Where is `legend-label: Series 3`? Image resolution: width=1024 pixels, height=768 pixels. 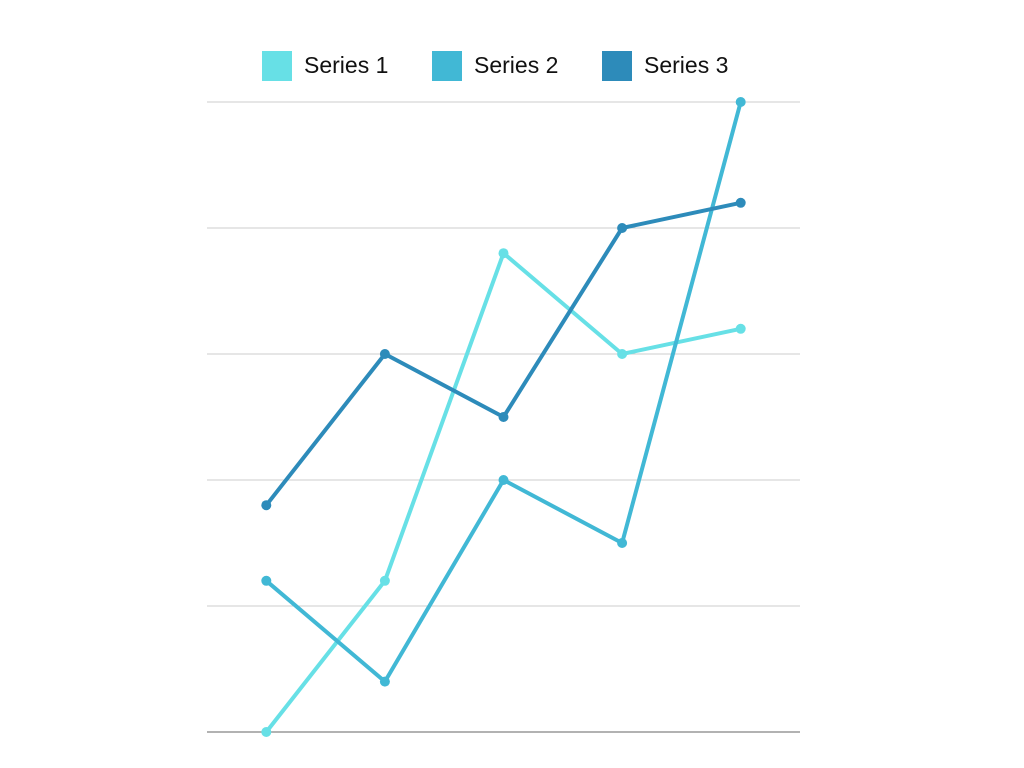
legend-label: Series 3 is located at coordinates (686, 65).